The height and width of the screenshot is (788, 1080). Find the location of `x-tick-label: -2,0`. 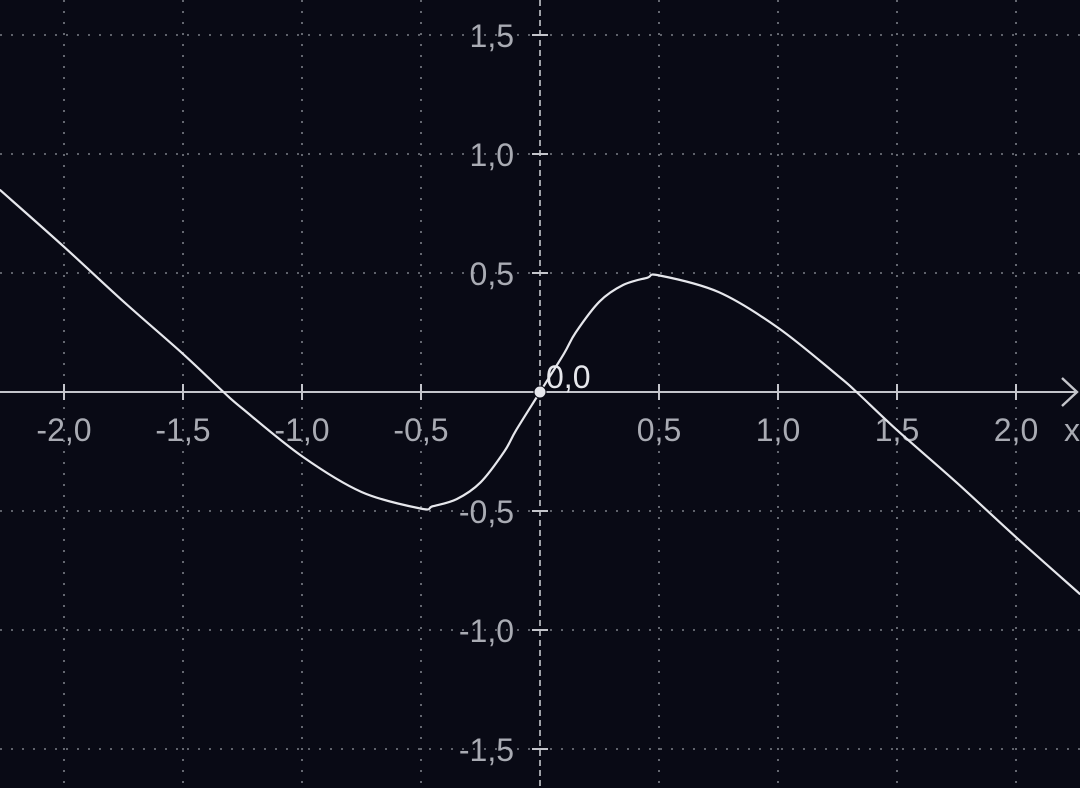

x-tick-label: -2,0 is located at coordinates (63, 430).